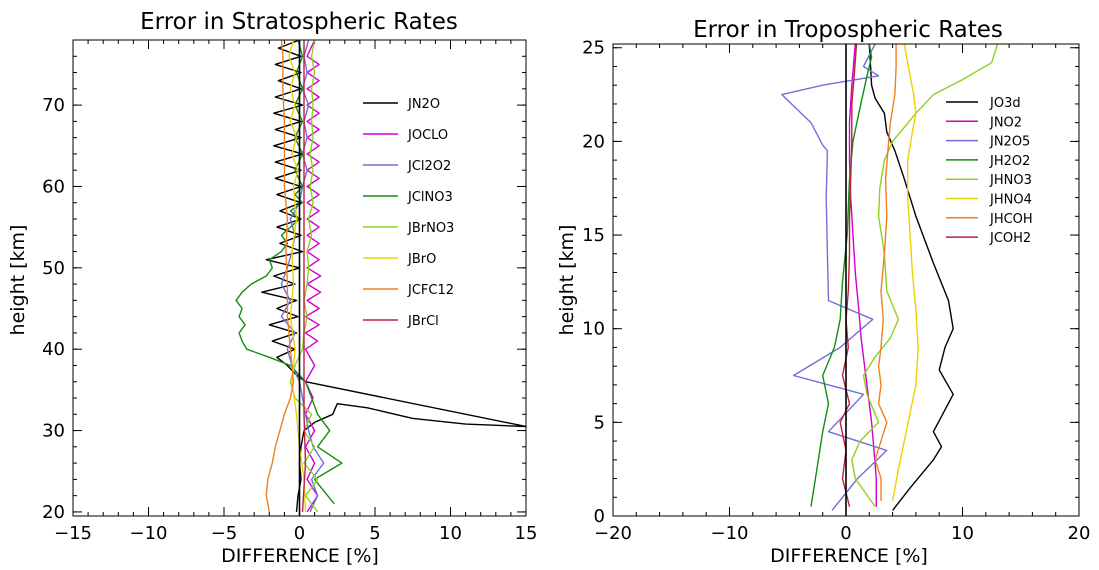 The height and width of the screenshot is (570, 1099). What do you see at coordinates (53, 186) in the screenshot?
I see `y-tick-label: 60` at bounding box center [53, 186].